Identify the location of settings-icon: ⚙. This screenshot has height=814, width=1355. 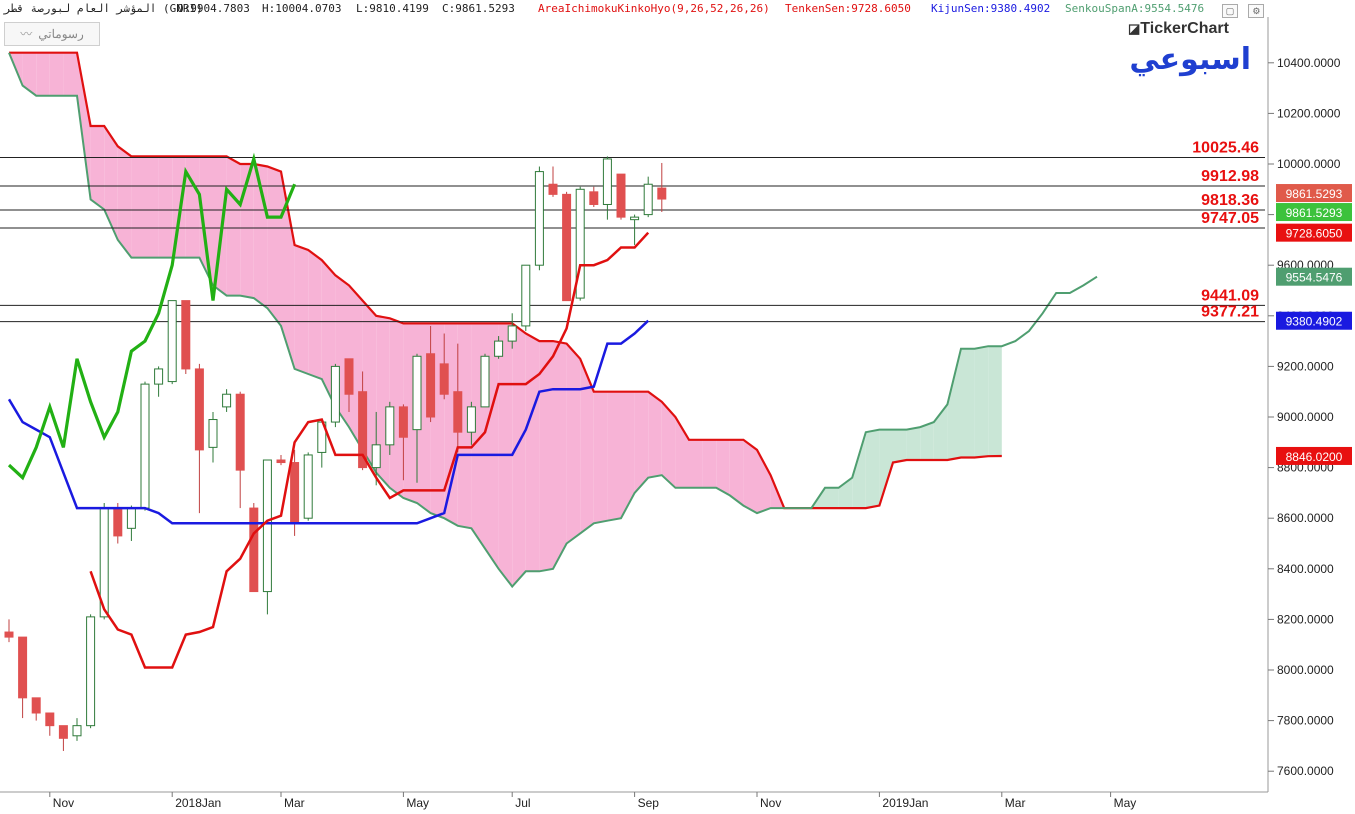
(1256, 11).